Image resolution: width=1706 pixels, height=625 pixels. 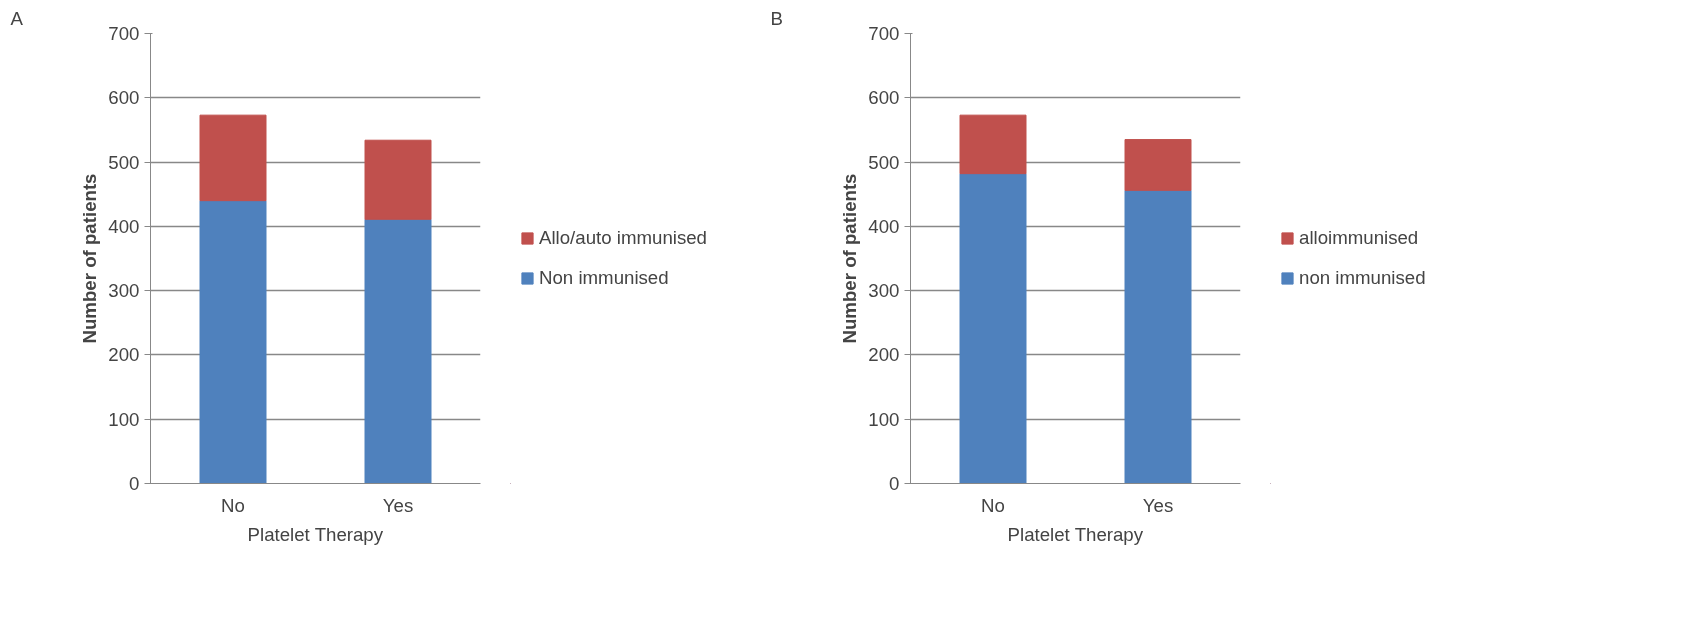 What do you see at coordinates (1359, 238) in the screenshot?
I see `legend-label: alloimmunised` at bounding box center [1359, 238].